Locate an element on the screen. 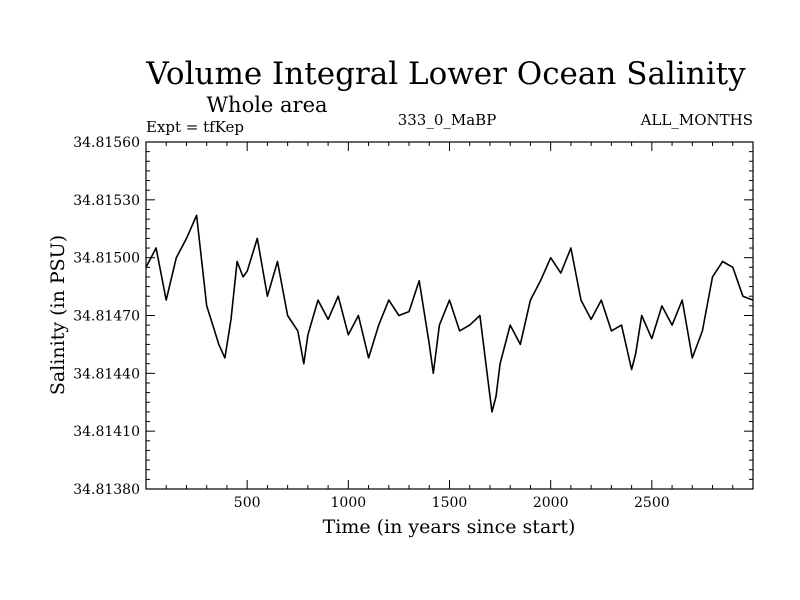 Image resolution: width=800 pixels, height=600 pixels. y-tick-label: 34.81440 is located at coordinates (106, 374).